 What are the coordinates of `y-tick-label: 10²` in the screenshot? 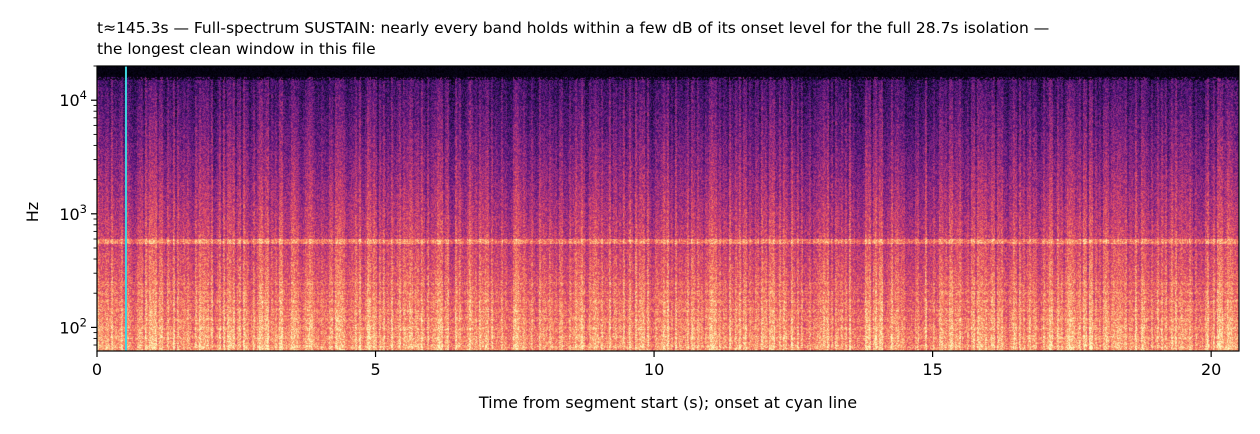 It's located at (73, 326).